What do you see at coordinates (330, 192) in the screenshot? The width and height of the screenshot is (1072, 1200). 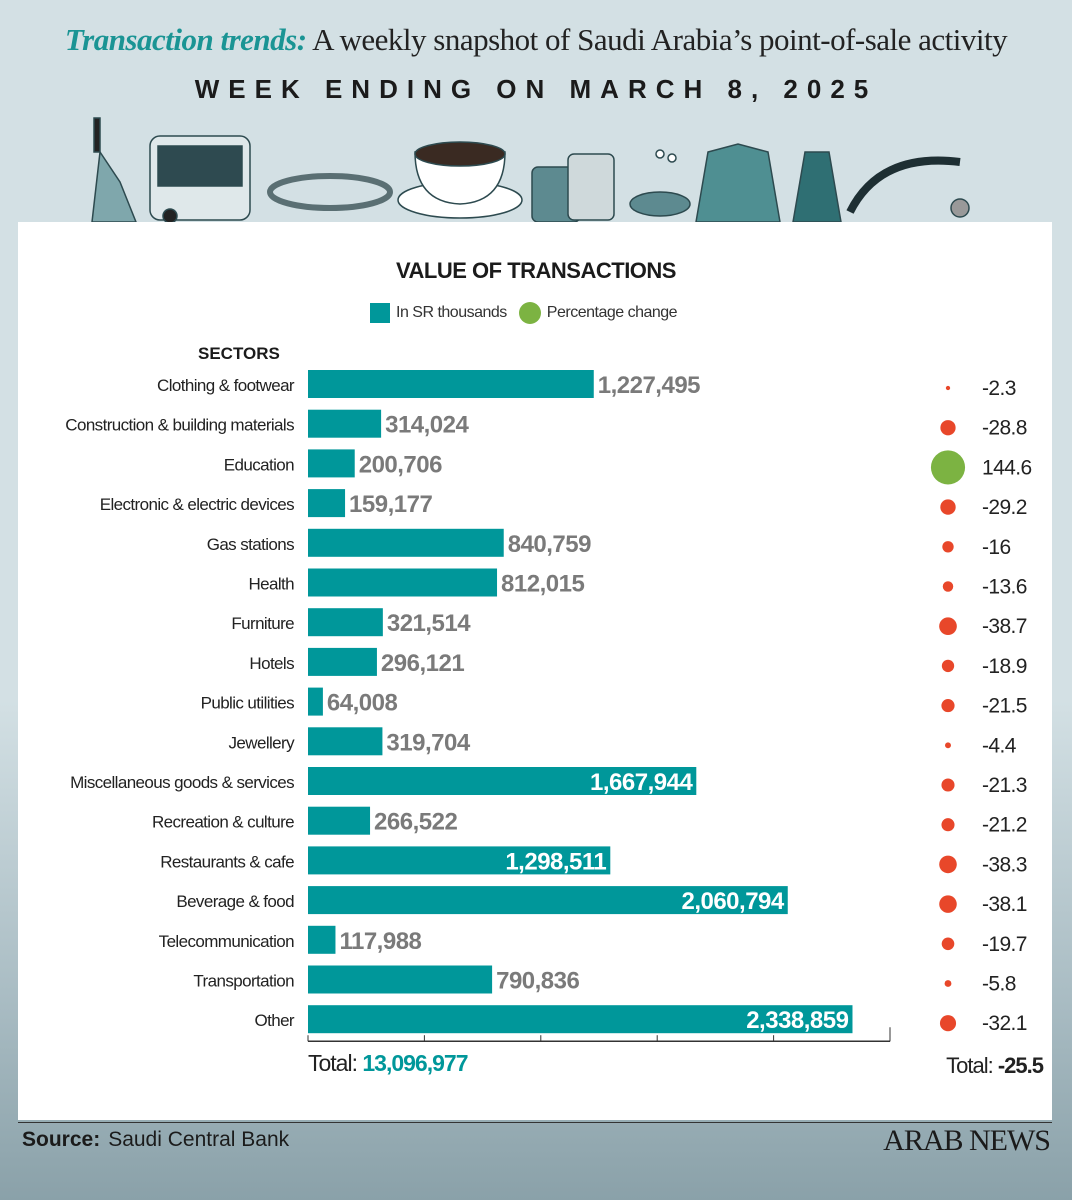 I see `bracelet-icon` at bounding box center [330, 192].